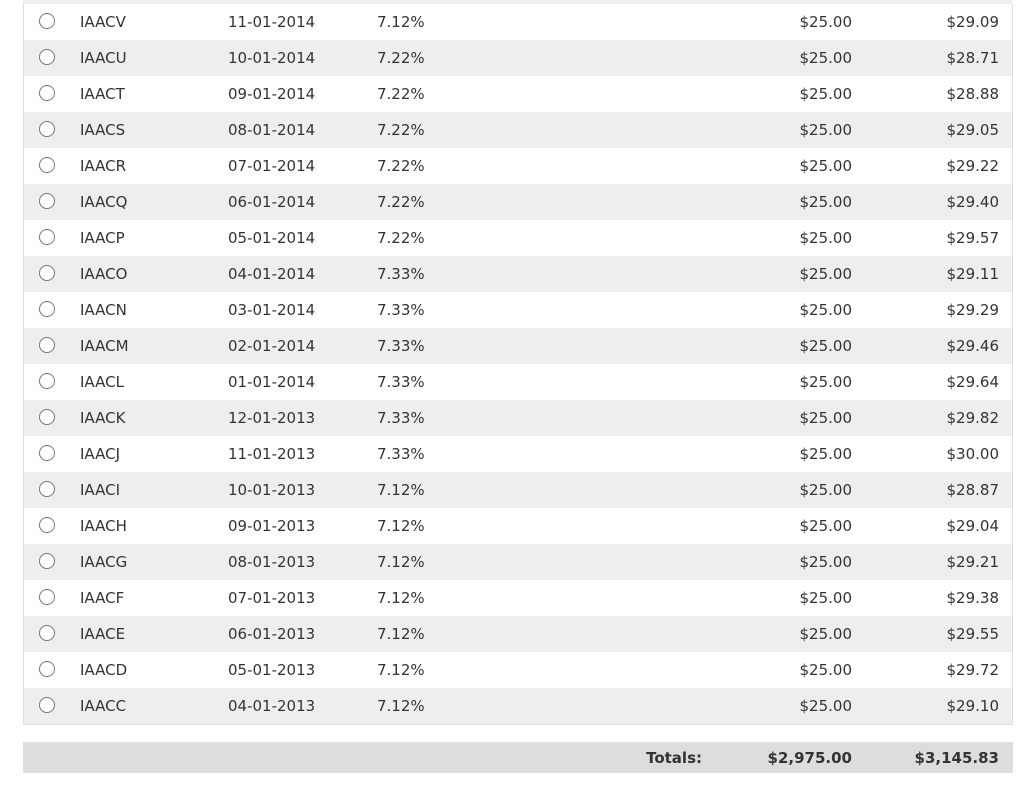 Image resolution: width=1024 pixels, height=787 pixels. What do you see at coordinates (518, 490) in the screenshot?
I see `table-row: IAACI 10-01-2013 7.12% $25.00 $28.87` at bounding box center [518, 490].